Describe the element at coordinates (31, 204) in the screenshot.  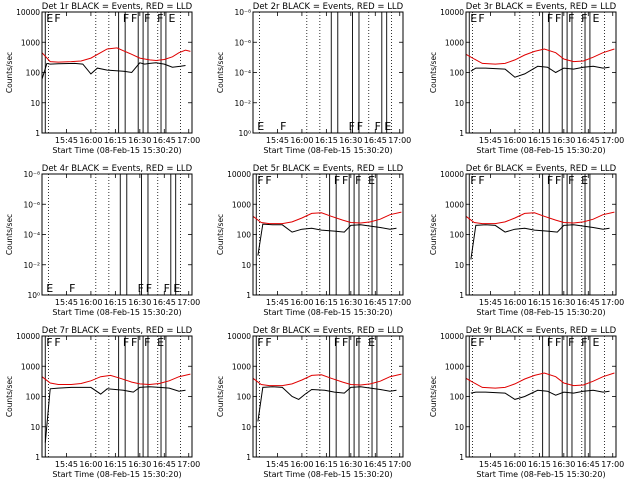
I see `y-tick-label: 10⁻⁶` at that location.